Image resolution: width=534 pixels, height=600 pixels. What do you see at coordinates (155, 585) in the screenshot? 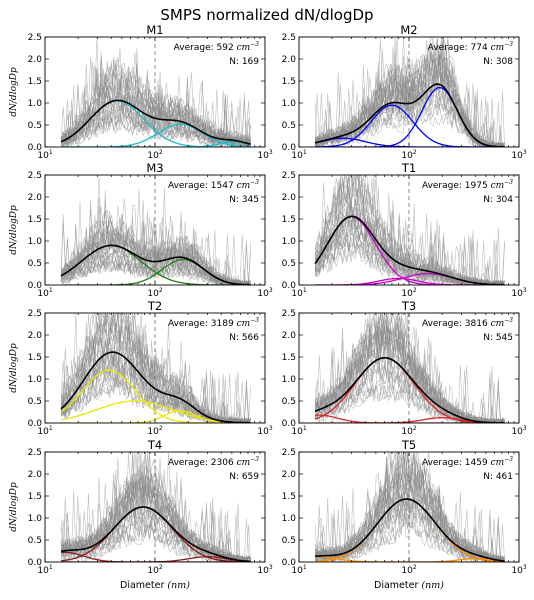
I see `x-axis-label: Diameter (nm)` at bounding box center [155, 585].